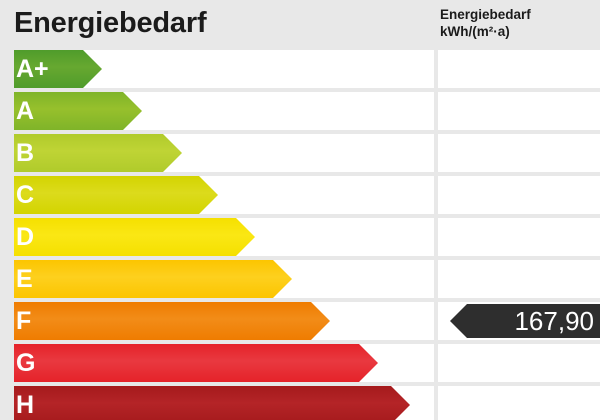  What do you see at coordinates (25, 153) in the screenshot?
I see `efficiency-class-label: B` at bounding box center [25, 153].